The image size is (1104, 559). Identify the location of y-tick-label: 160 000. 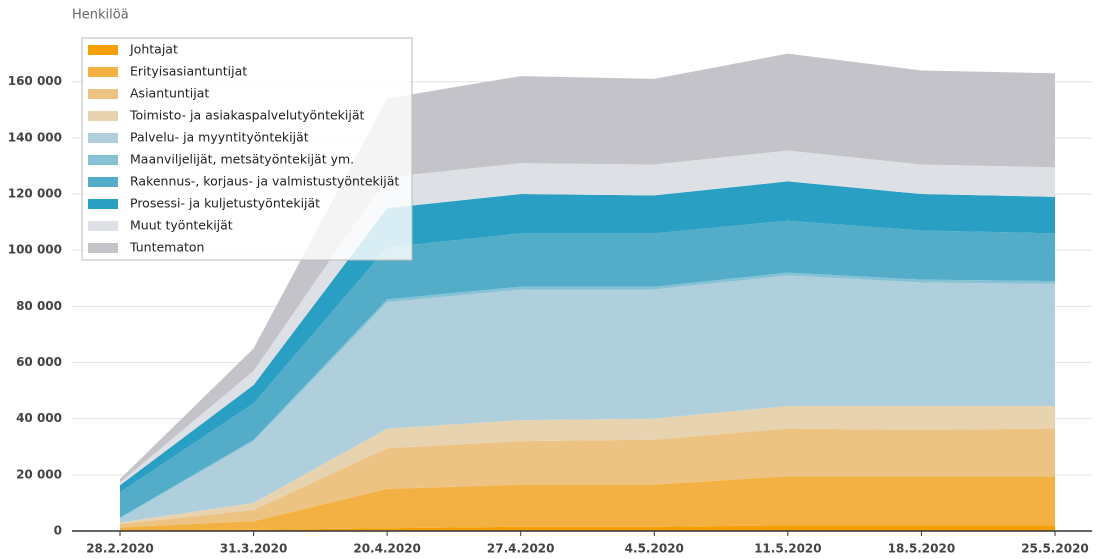
(35, 81).